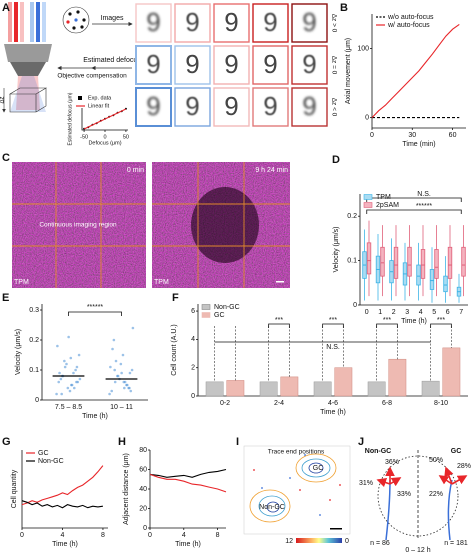  I want to click on y-tick-label: 20, so click(143, 508).